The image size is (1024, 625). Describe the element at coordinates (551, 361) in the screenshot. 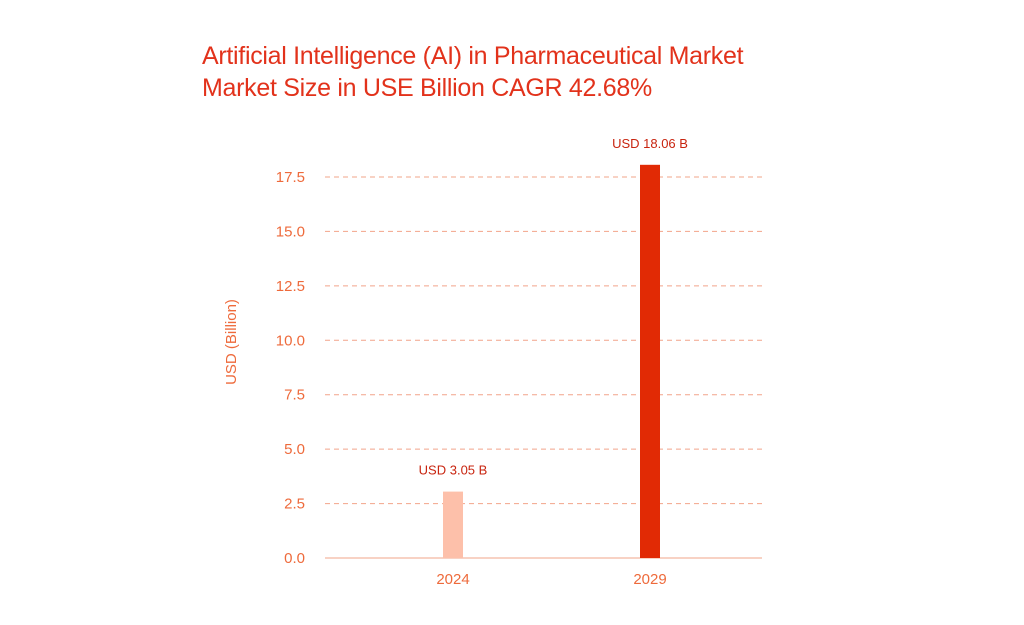

I see `bars` at that location.